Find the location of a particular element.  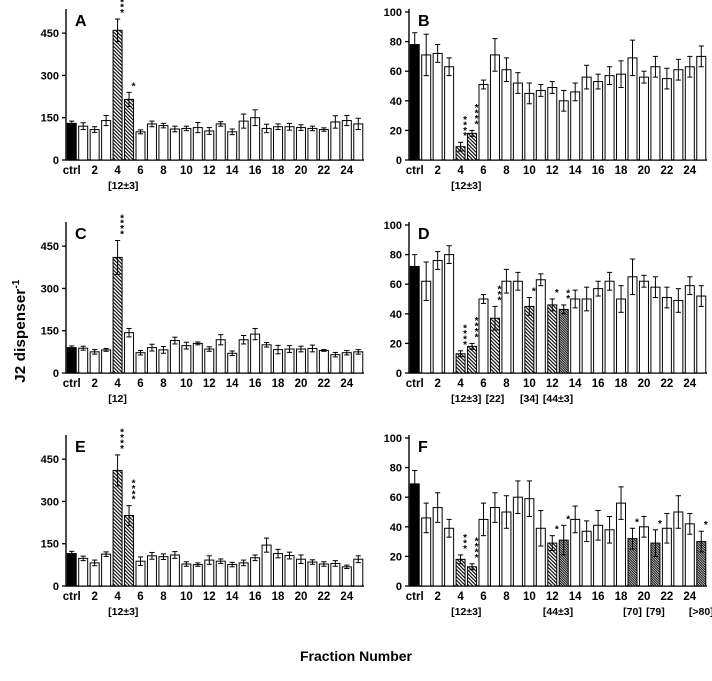

panel-letter: C is located at coordinates (81, 234).